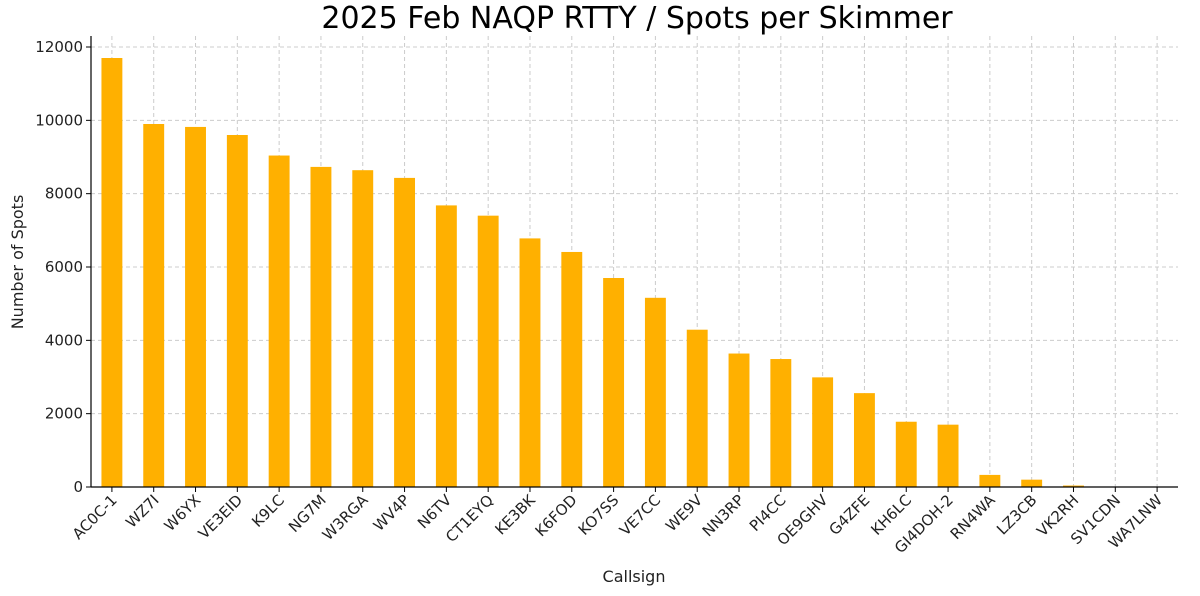 This screenshot has height=596, width=1200. What do you see at coordinates (849, 515) in the screenshot?
I see `x-tick-label: G4ZFE` at bounding box center [849, 515].